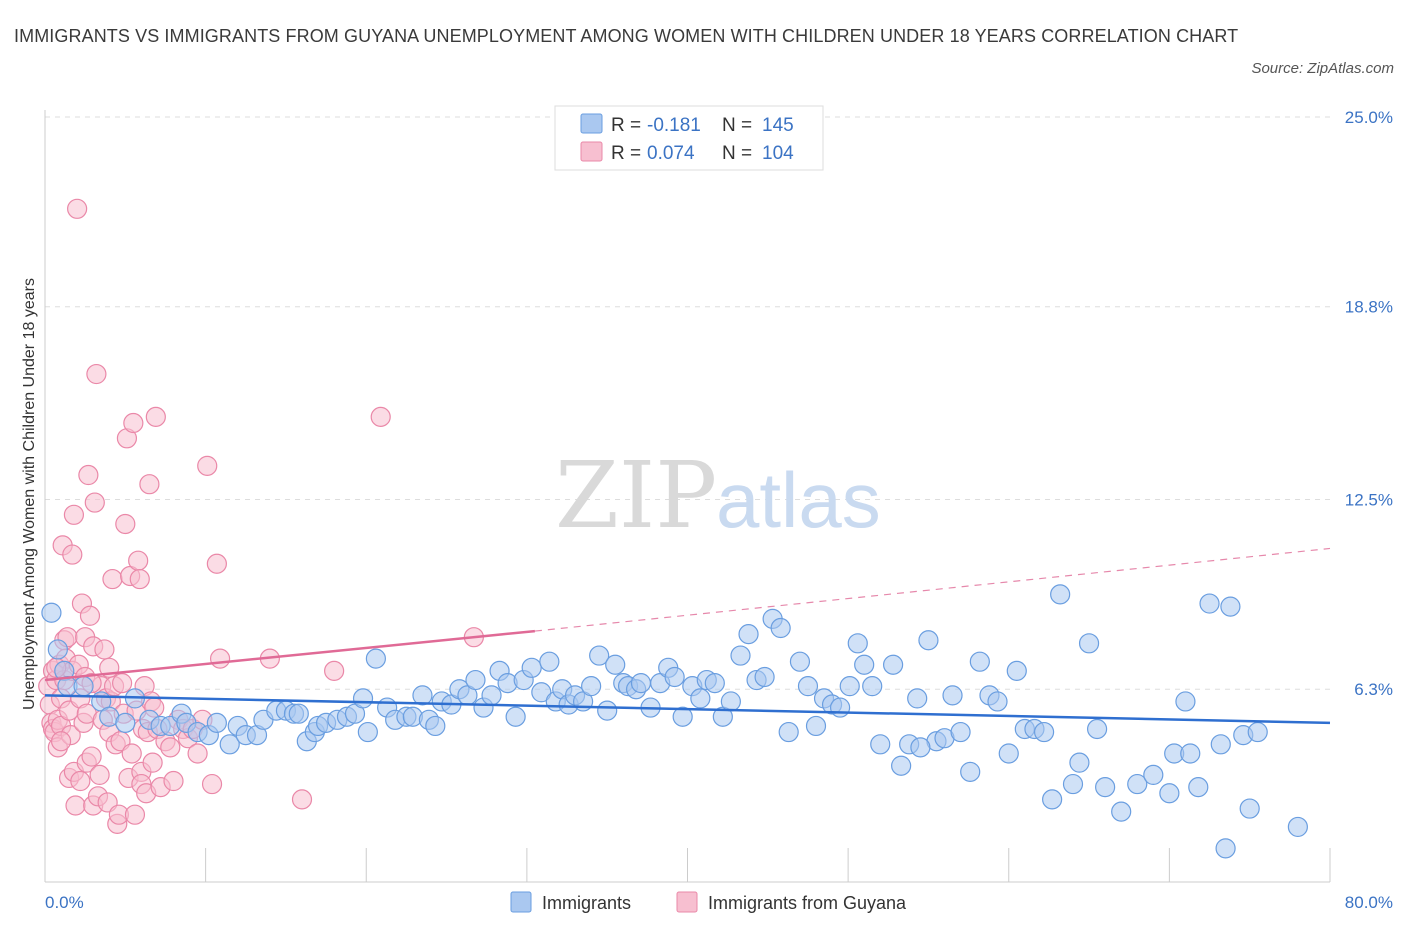 This screenshot has width=1406, height=930. What do you see at coordinates (1369, 403) in the screenshot?
I see `y-axis-tick-labels: 6.3% 12.5% 18.8% 25.0%` at bounding box center [1369, 403].